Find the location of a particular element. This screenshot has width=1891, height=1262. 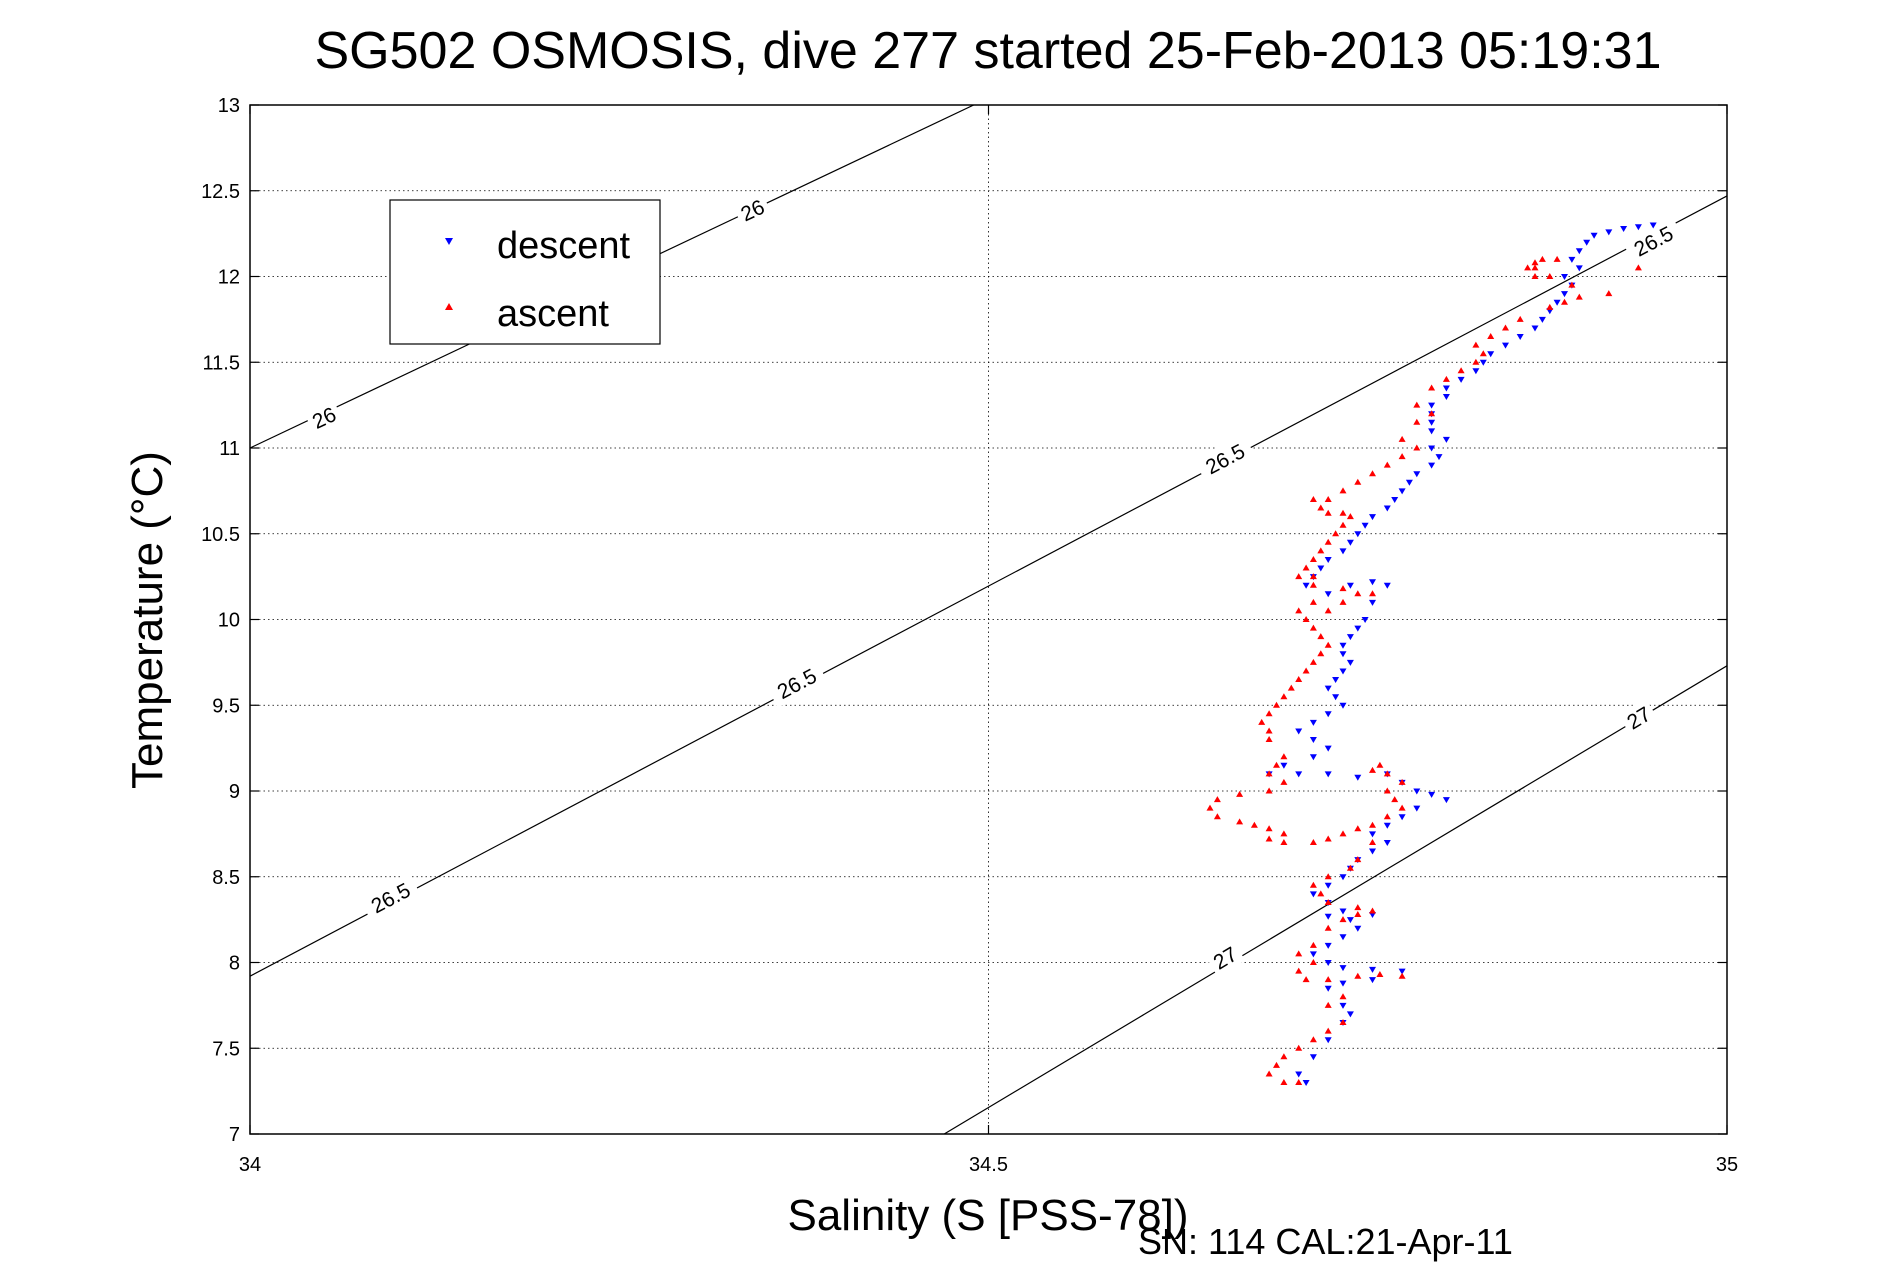

legend-descent-marker is located at coordinates (449, 241).